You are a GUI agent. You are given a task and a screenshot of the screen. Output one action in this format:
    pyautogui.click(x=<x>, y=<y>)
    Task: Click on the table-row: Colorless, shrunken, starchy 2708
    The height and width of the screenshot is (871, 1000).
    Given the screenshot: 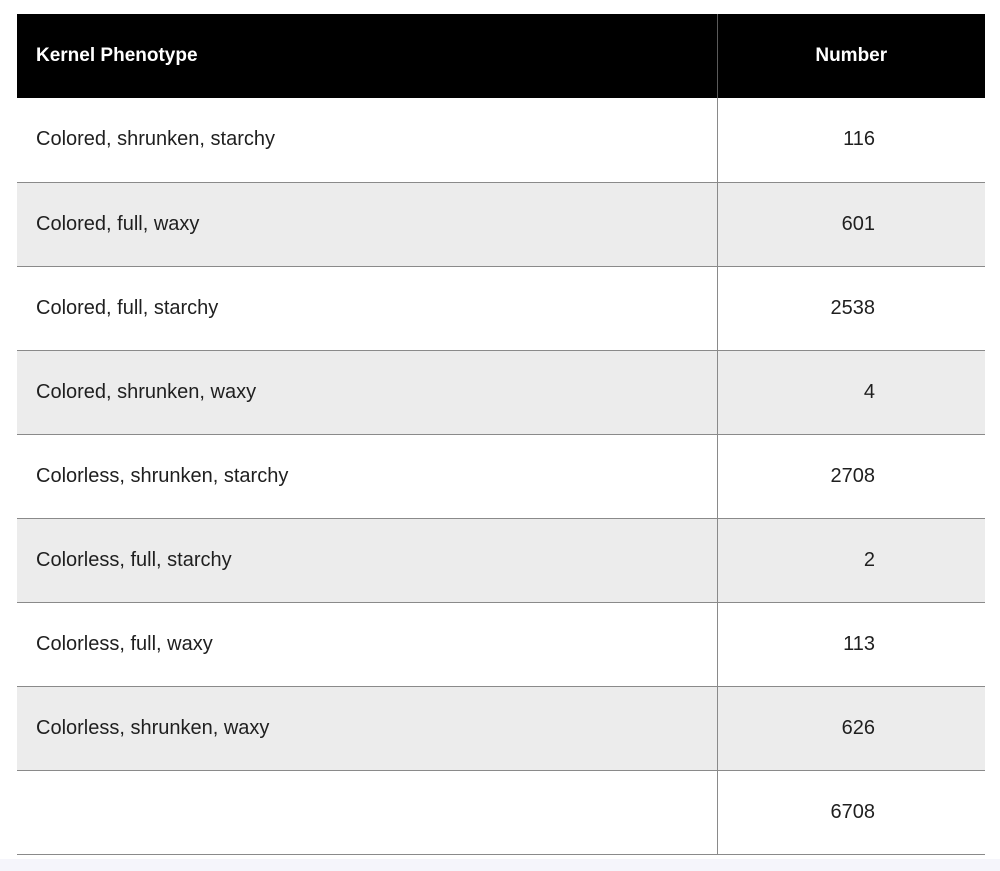 What is the action you would take?
    pyautogui.click(x=501, y=476)
    